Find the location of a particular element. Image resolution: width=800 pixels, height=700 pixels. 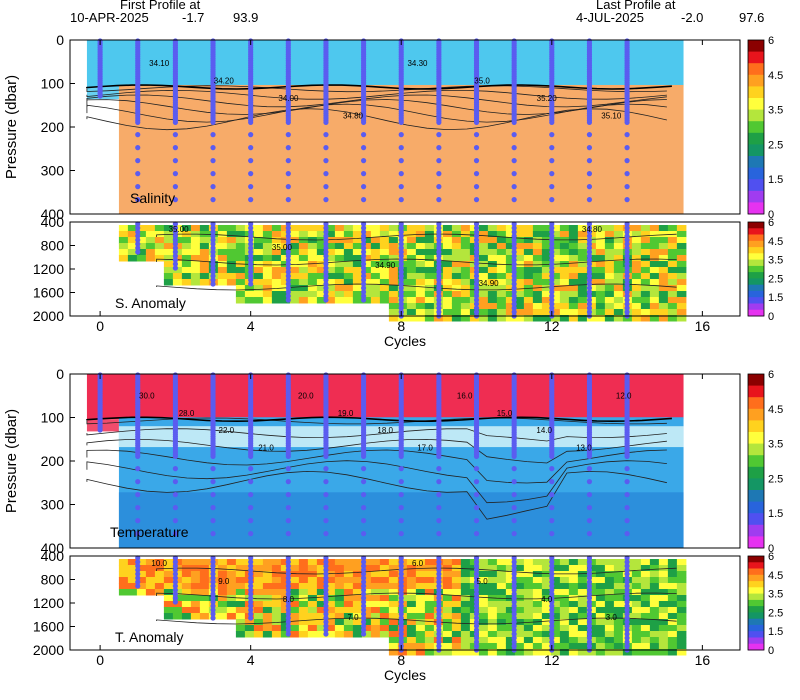

last-profile-lon: -2.0 is located at coordinates (692, 17).